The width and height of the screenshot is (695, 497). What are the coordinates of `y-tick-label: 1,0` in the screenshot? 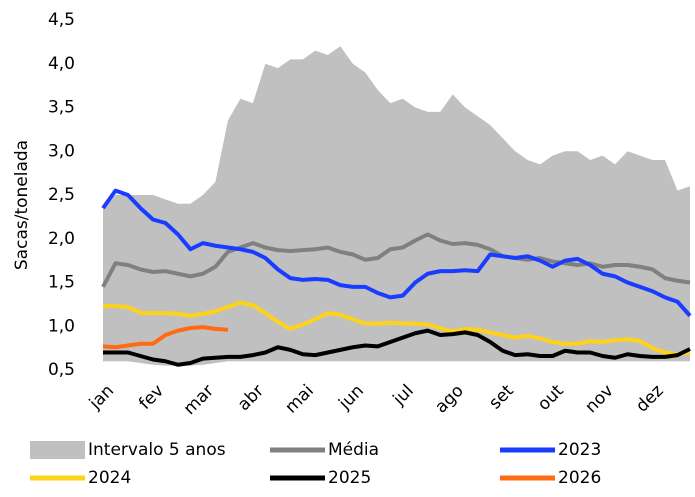 It's located at (61, 326).